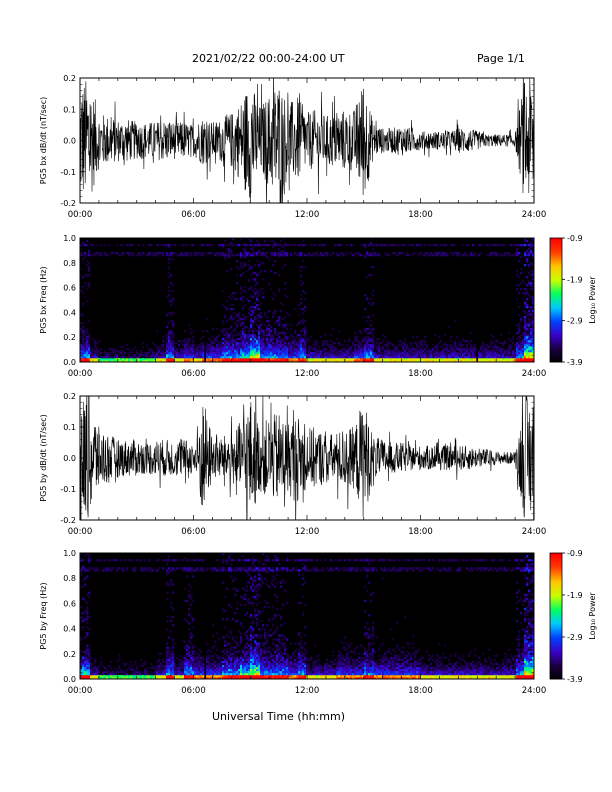 This screenshot has width=612, height=792. I want to click on header-title: 2021/02/22 00:00-24:00 UT, so click(268, 58).